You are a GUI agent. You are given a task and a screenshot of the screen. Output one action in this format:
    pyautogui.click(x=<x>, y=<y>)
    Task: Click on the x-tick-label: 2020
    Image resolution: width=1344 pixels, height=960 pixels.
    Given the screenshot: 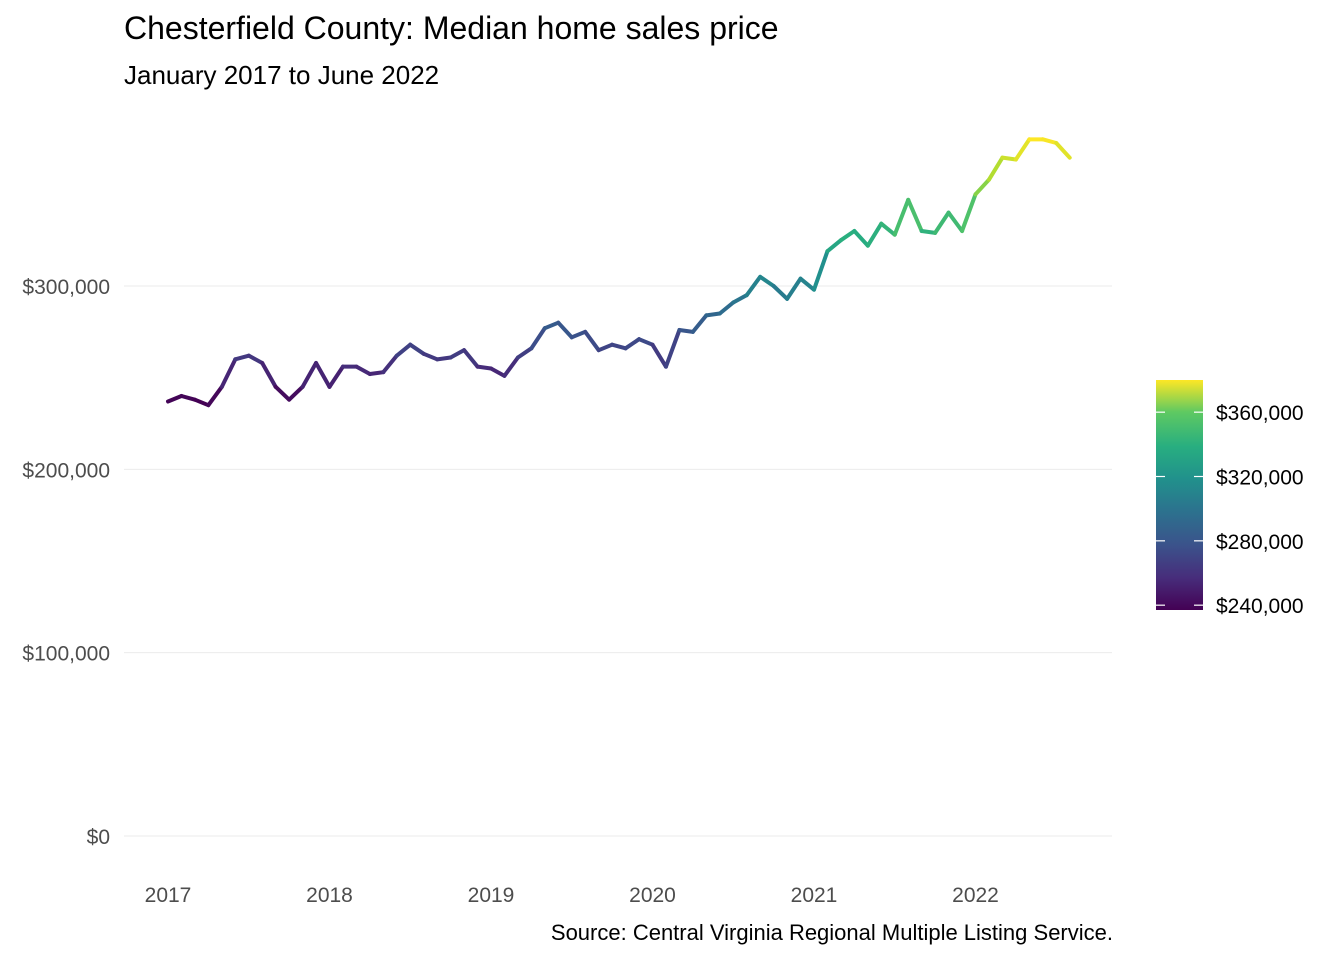 What is the action you would take?
    pyautogui.click(x=652, y=895)
    